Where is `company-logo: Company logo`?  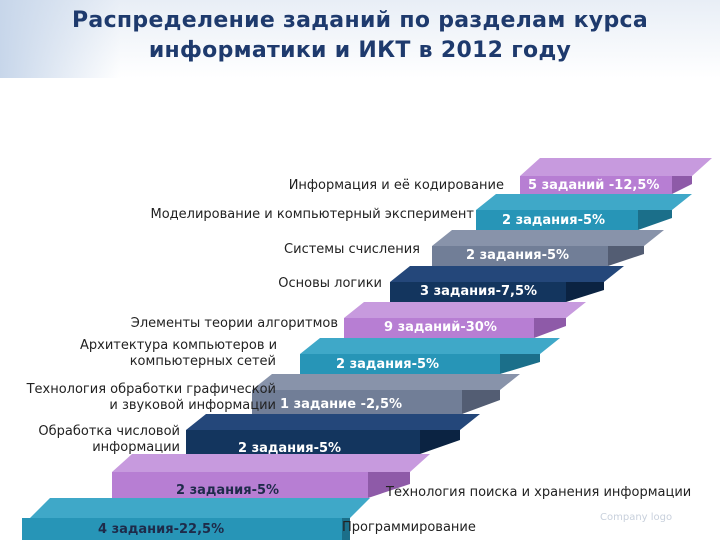
company-logo: Company logo is located at coordinates (636, 517).